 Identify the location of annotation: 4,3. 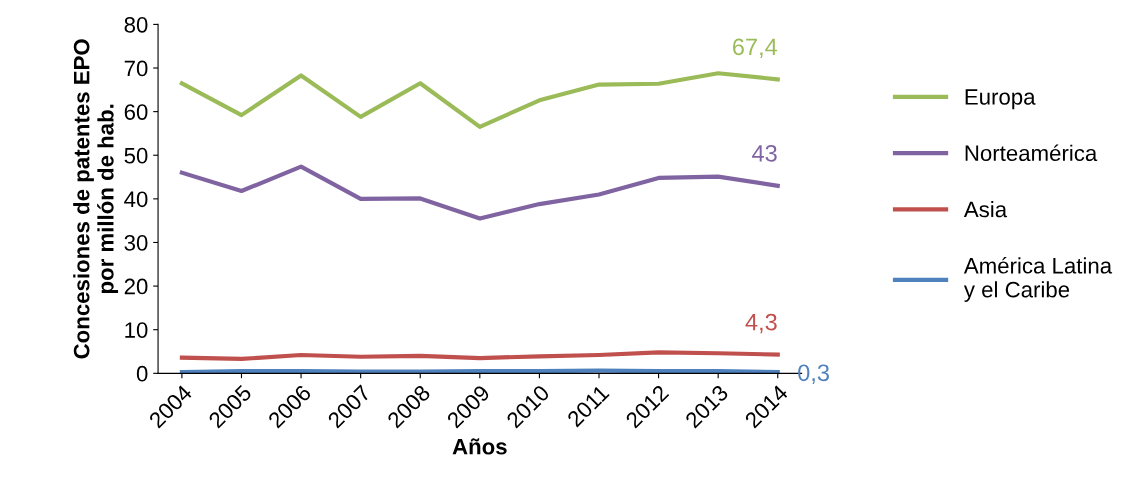
(761, 323).